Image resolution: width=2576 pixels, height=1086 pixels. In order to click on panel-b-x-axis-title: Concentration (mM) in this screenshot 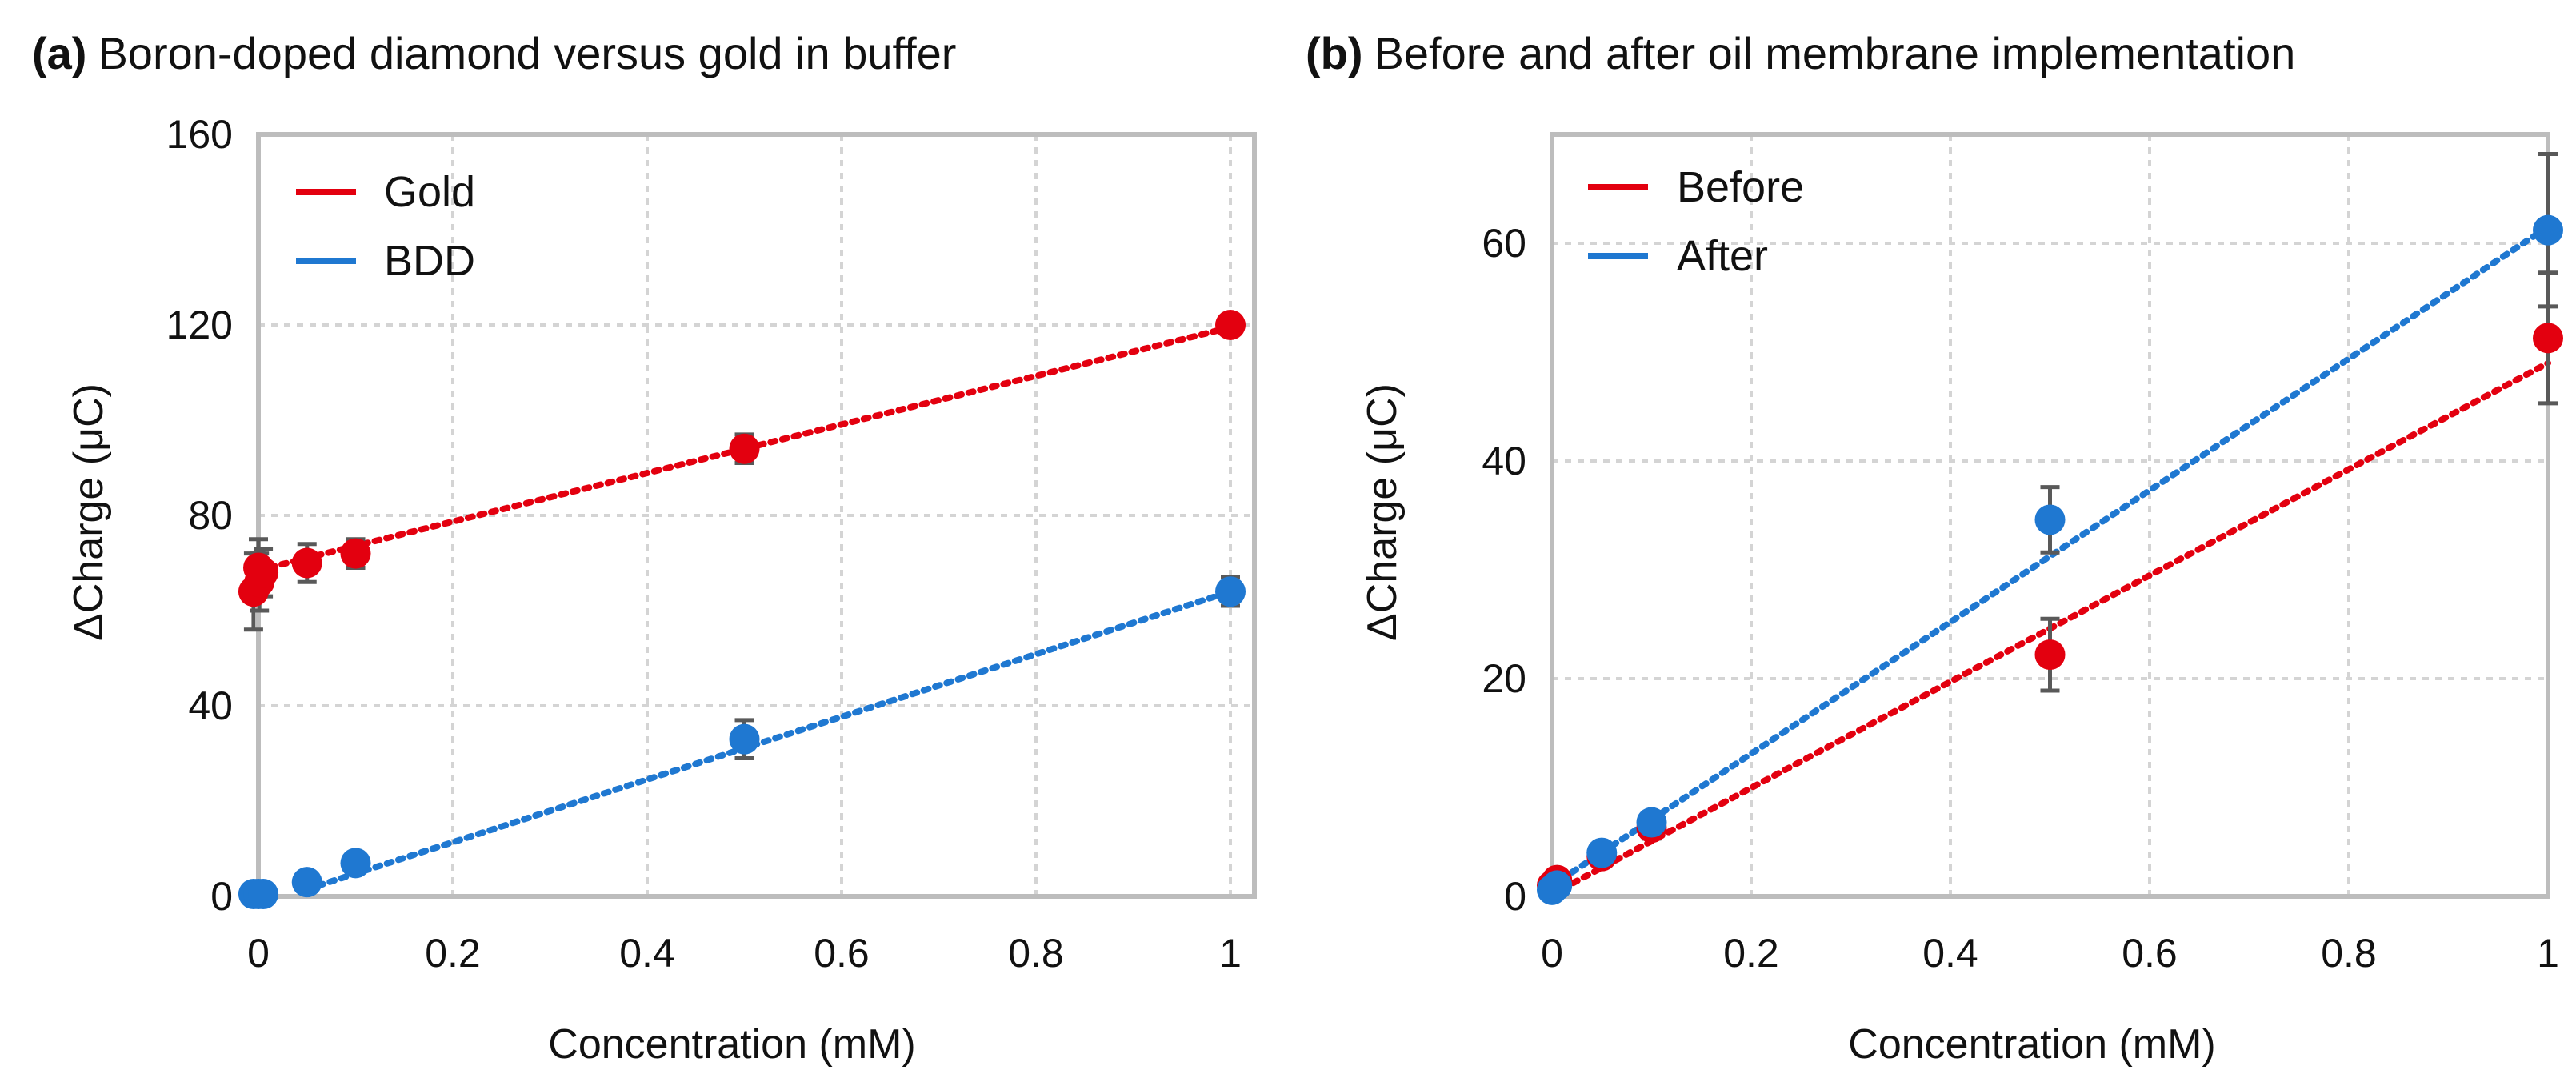, I will do `click(2031, 1044)`.